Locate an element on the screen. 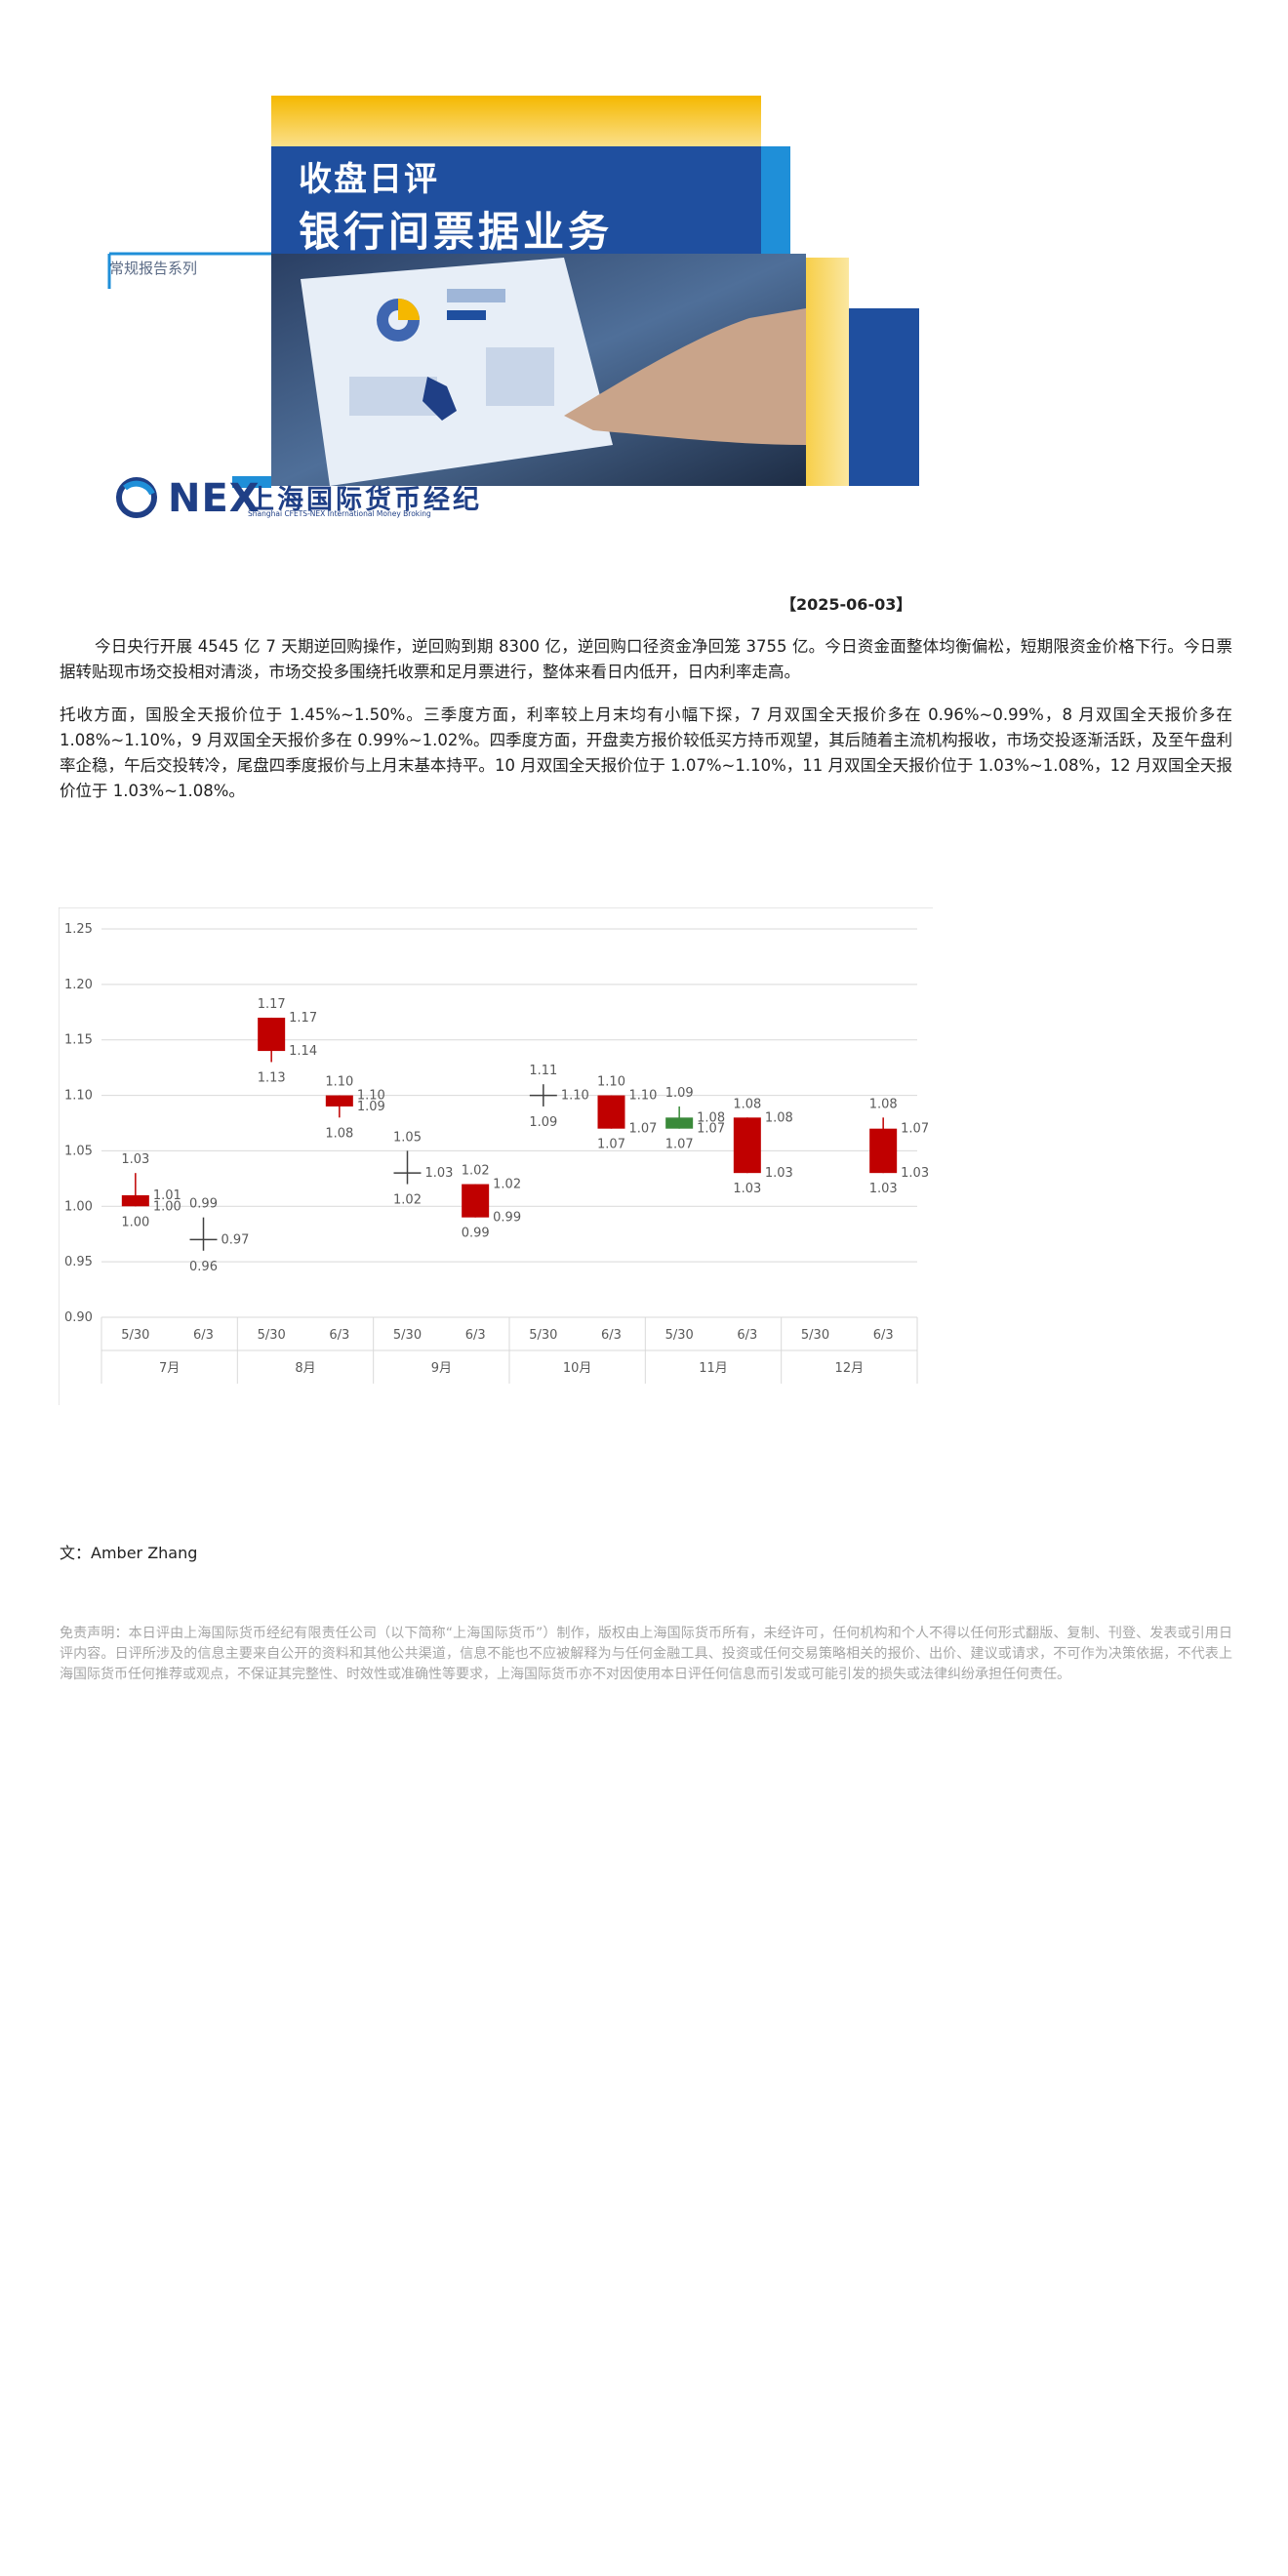 The width and height of the screenshot is (1288, 2576). author-line: 文：Amber Zhang is located at coordinates (129, 1553).